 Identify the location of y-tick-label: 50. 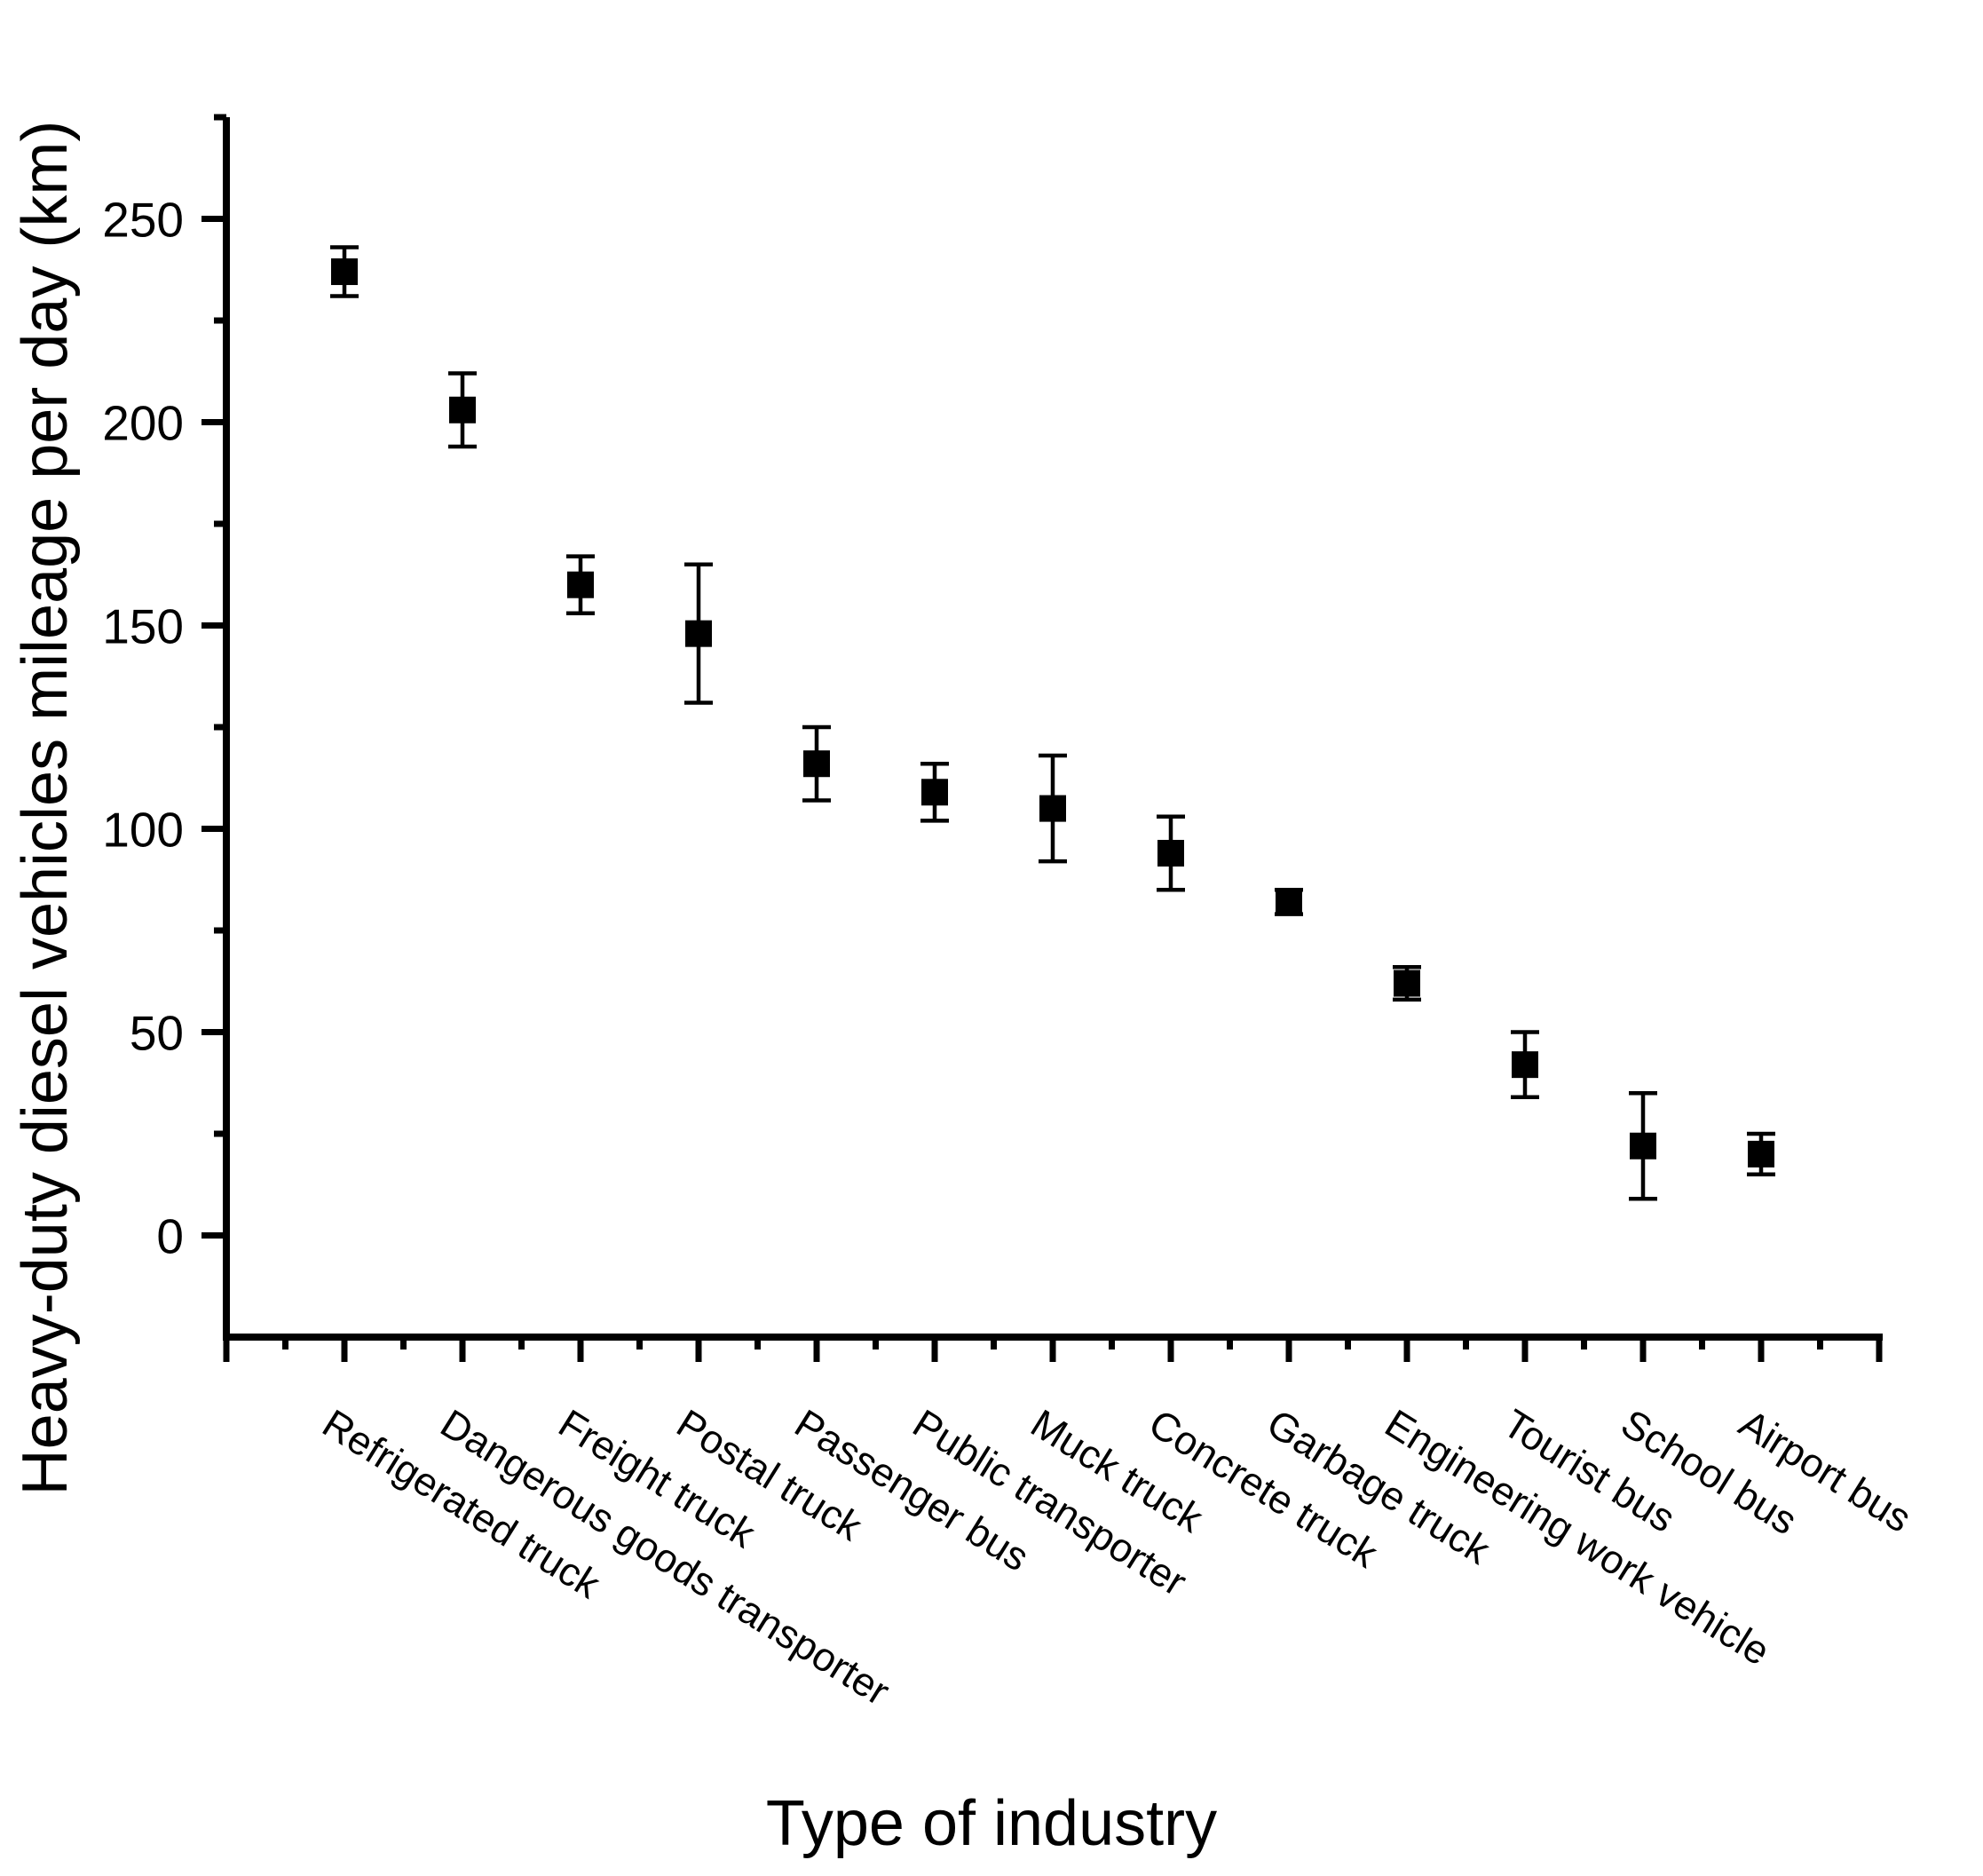
(157, 1032).